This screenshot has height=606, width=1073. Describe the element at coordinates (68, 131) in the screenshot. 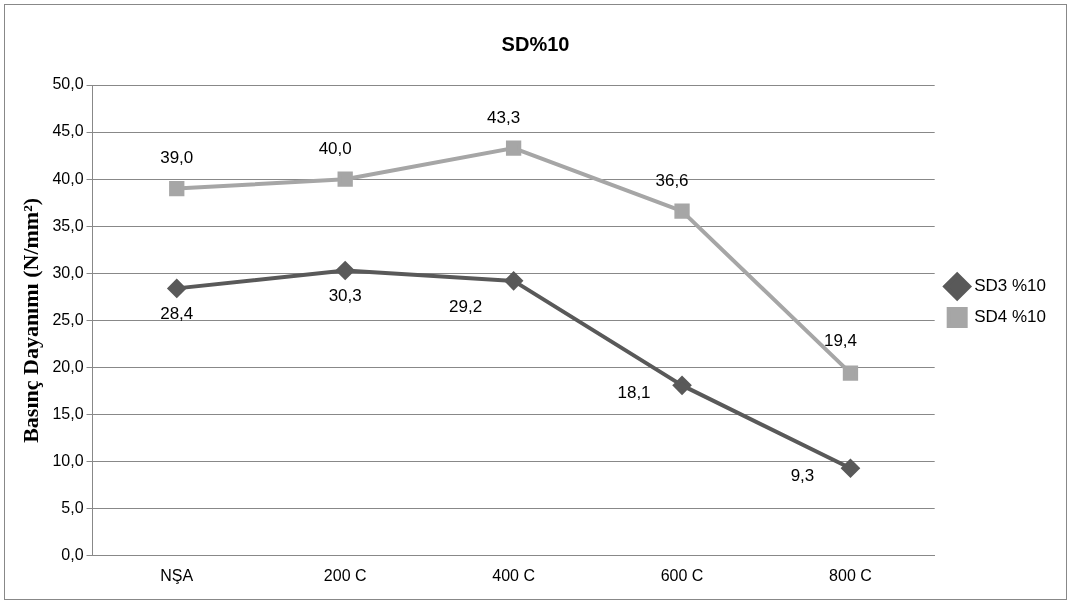

I see `y-tick-label: 45,0` at that location.